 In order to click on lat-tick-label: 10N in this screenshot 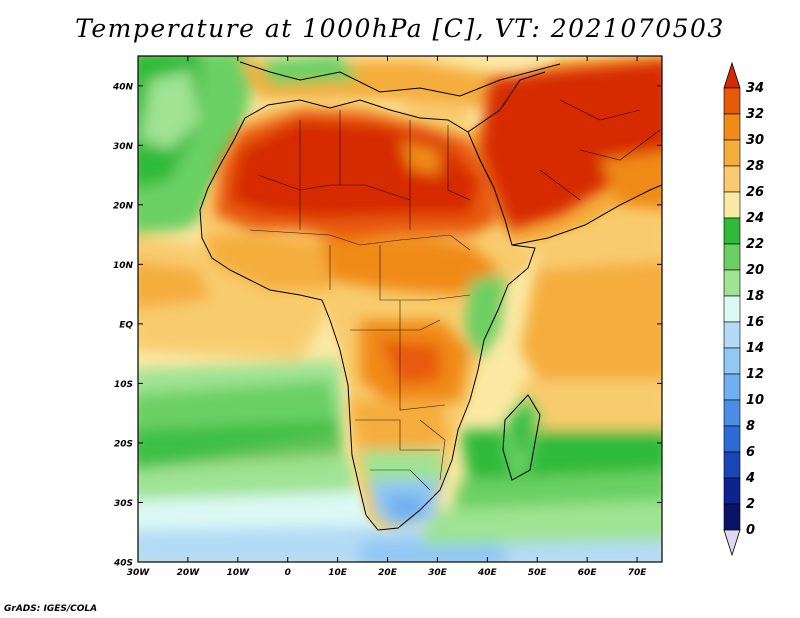, I will do `click(123, 266)`.